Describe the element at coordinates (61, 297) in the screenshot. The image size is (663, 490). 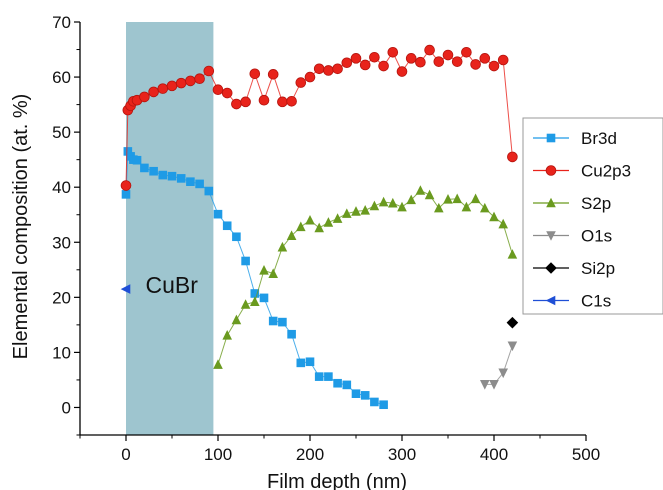
I see `y-tick-label: 20` at that location.